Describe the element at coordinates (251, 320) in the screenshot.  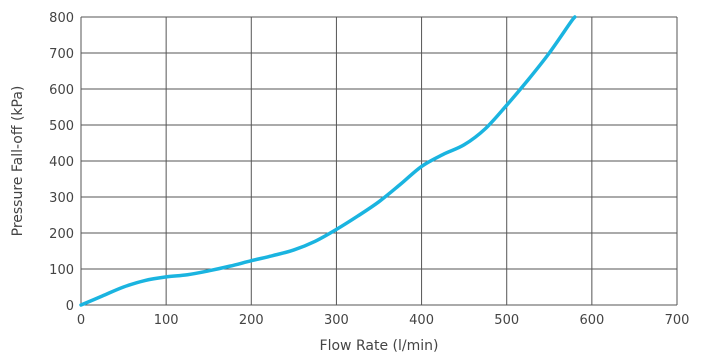
I see `x-tick-label: 200` at that location.